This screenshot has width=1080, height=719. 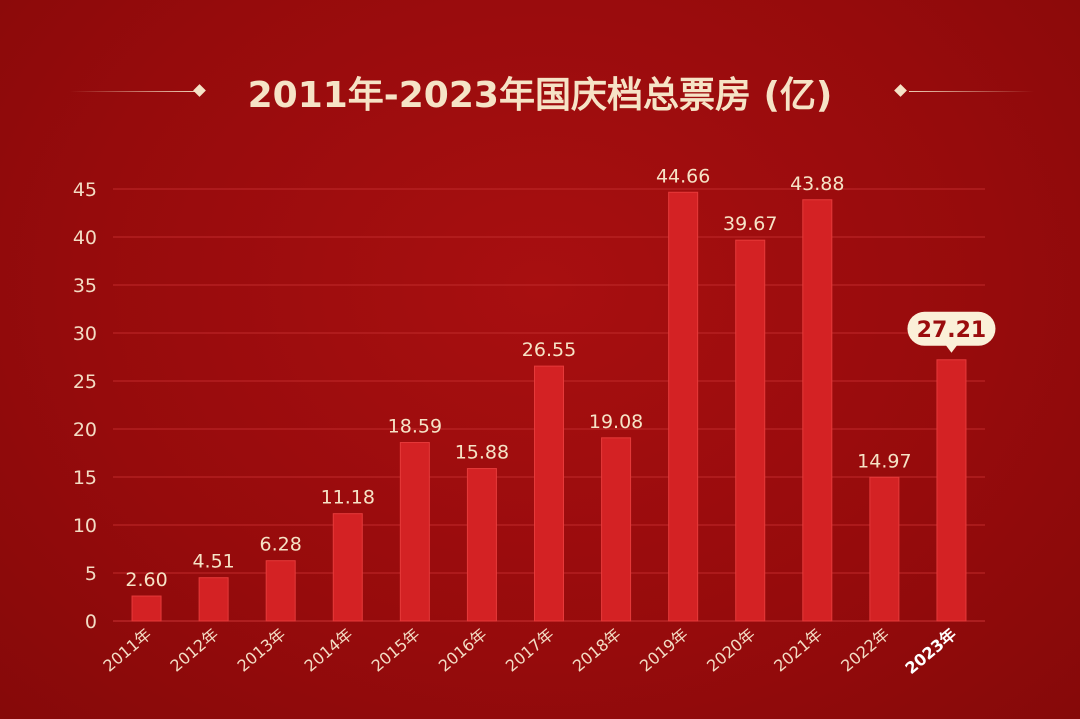 What do you see at coordinates (664, 650) in the screenshot?
I see `x-tick-label: 2019年` at bounding box center [664, 650].